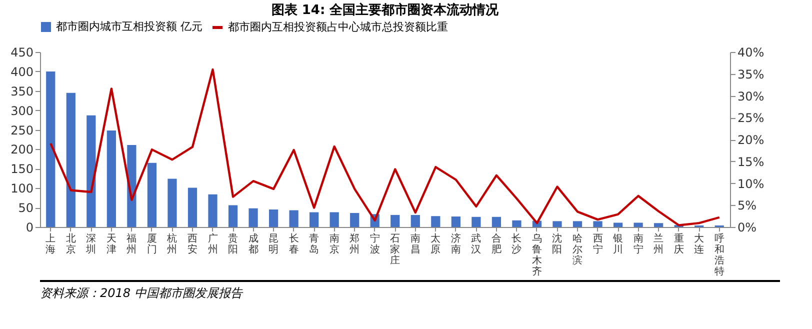 This screenshot has height=329, width=812. I want to click on x-tick-label: 成都, so click(253, 244).